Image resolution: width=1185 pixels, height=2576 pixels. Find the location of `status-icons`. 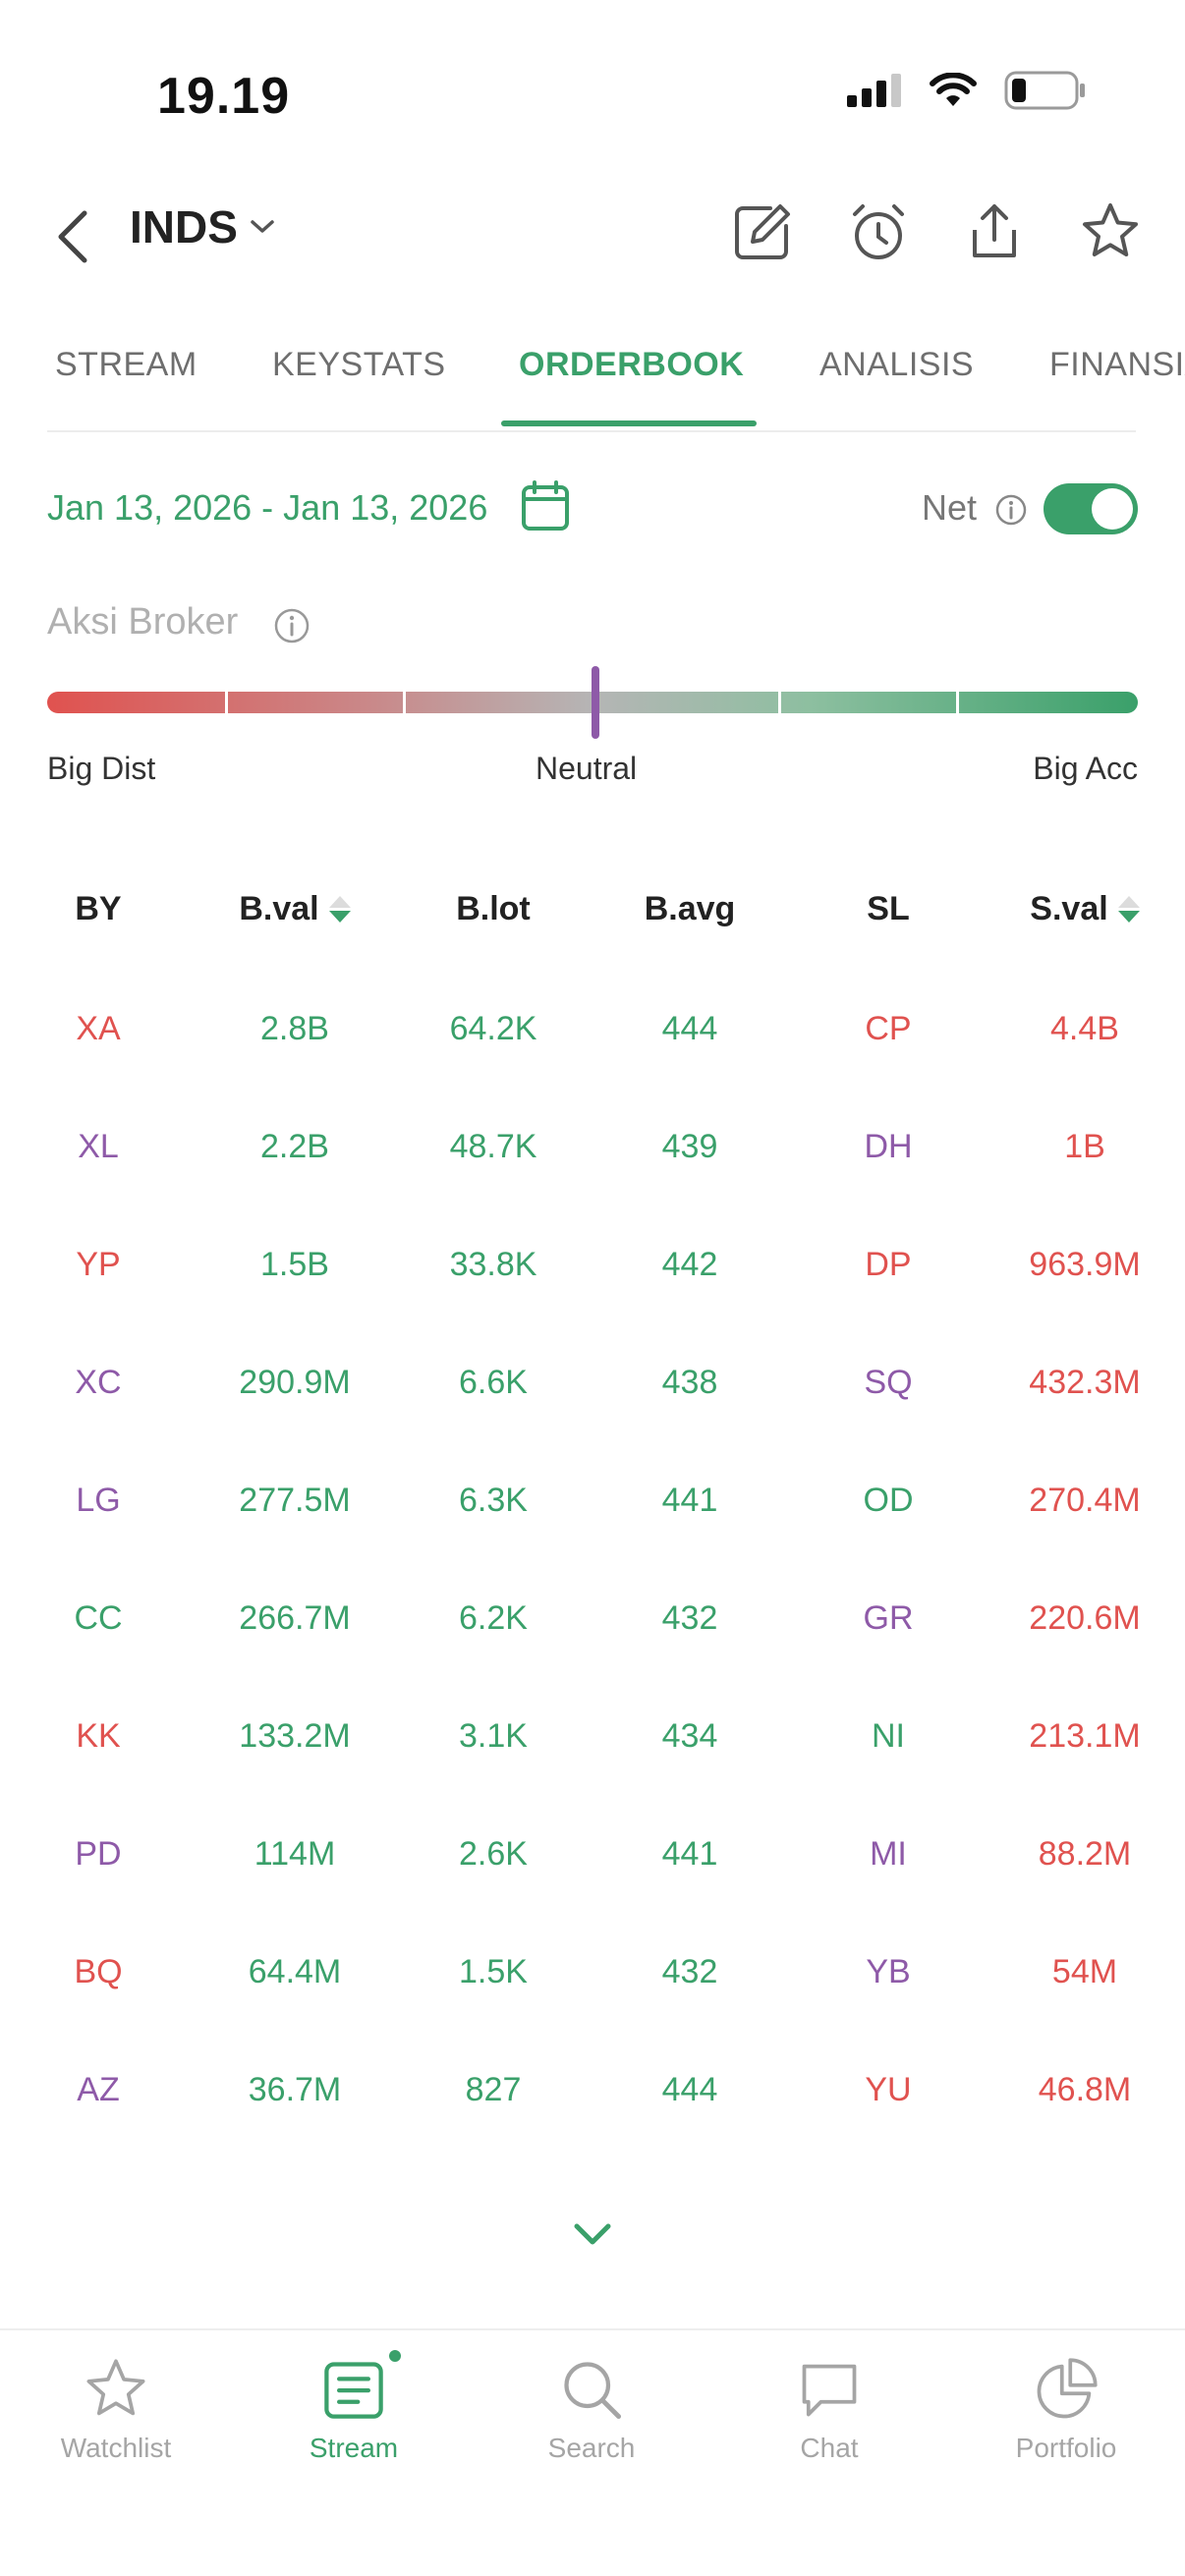

status-icons is located at coordinates (967, 90).